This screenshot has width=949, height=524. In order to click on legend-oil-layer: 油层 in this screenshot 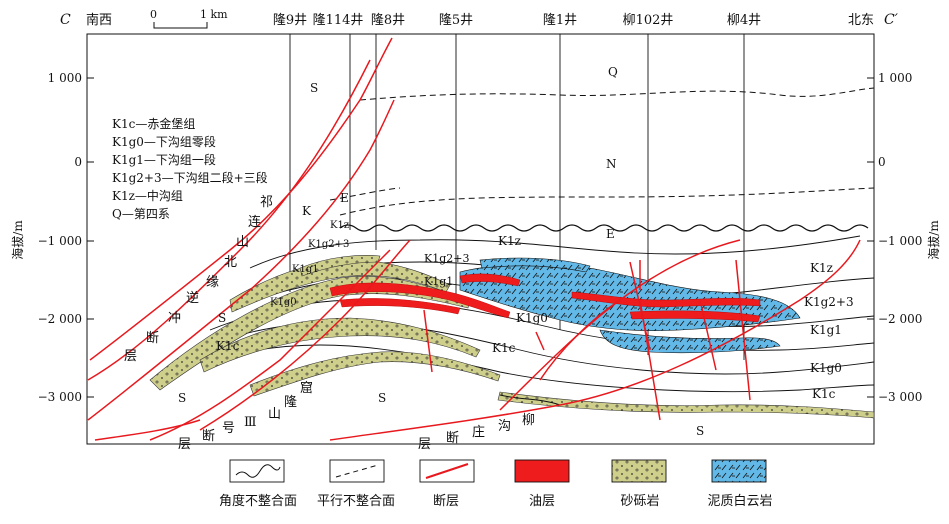, I will do `click(542, 484)`.